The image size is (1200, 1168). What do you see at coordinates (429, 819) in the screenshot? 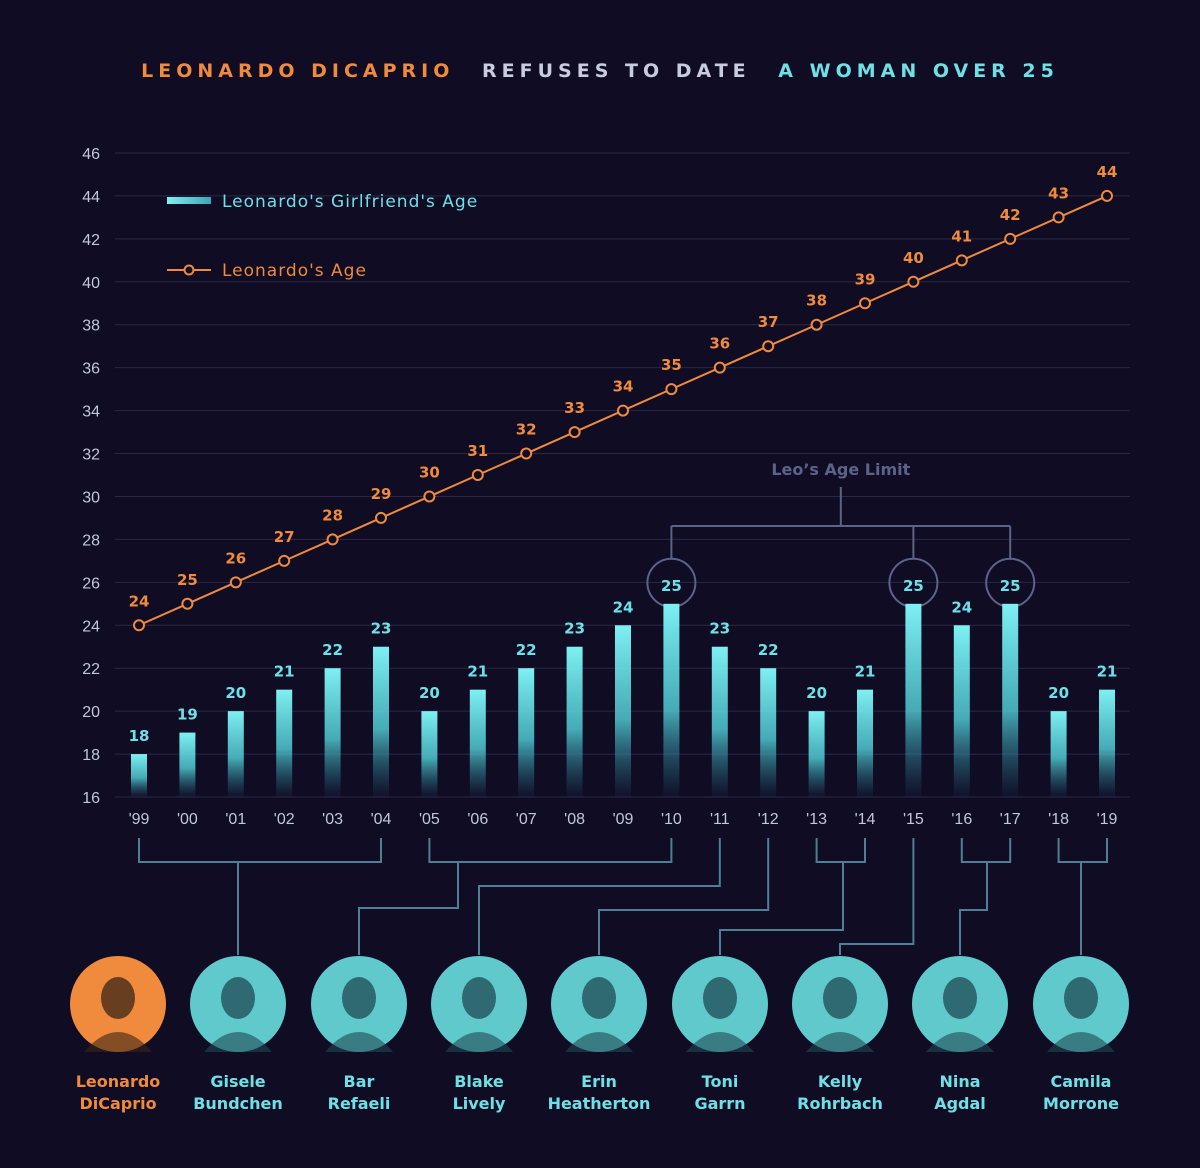
I see `x-tick-label: '05` at bounding box center [429, 819].